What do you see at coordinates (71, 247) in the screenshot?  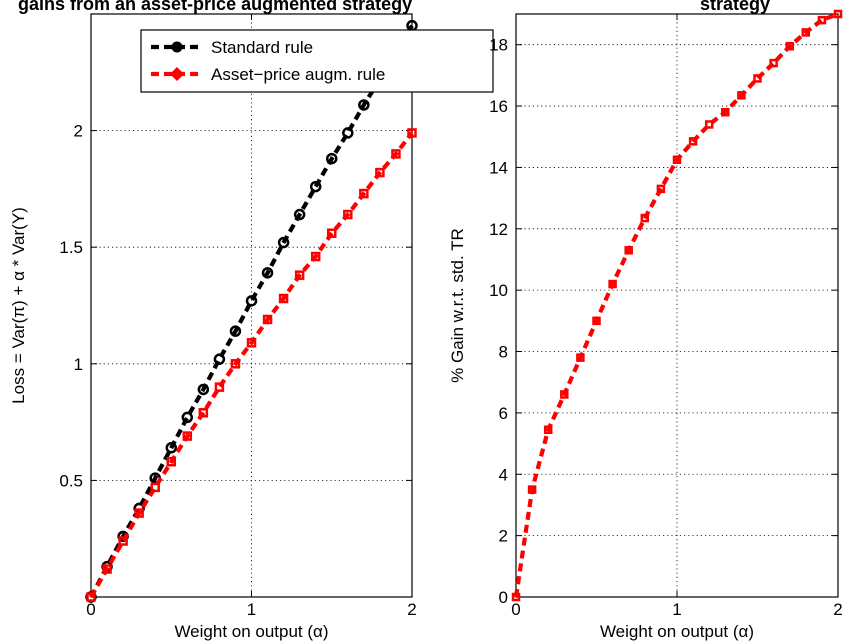 I see `y-tick-label: 1.5` at bounding box center [71, 247].